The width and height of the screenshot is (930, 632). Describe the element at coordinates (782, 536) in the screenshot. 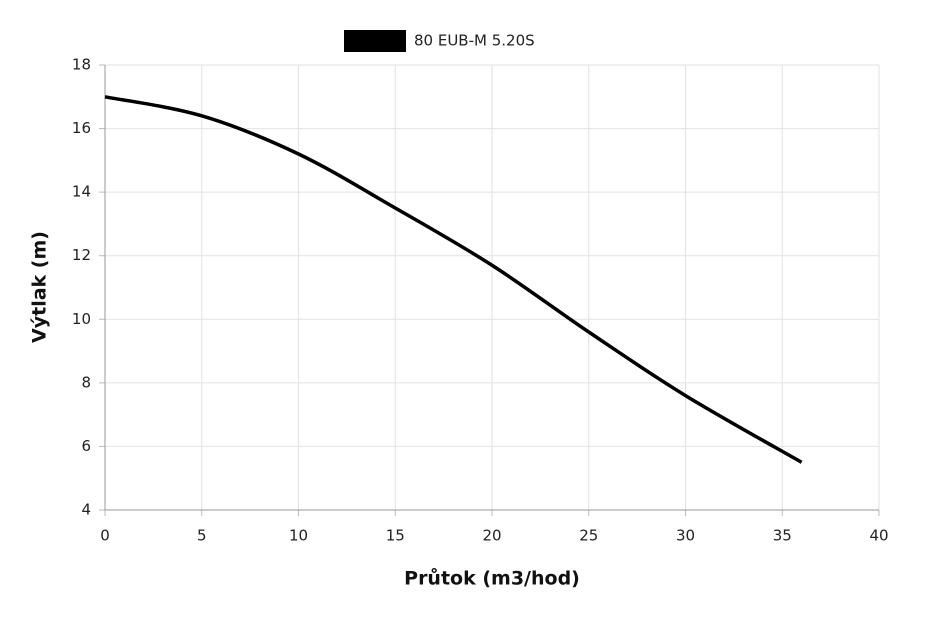

I see `x-tick-label: 35` at that location.